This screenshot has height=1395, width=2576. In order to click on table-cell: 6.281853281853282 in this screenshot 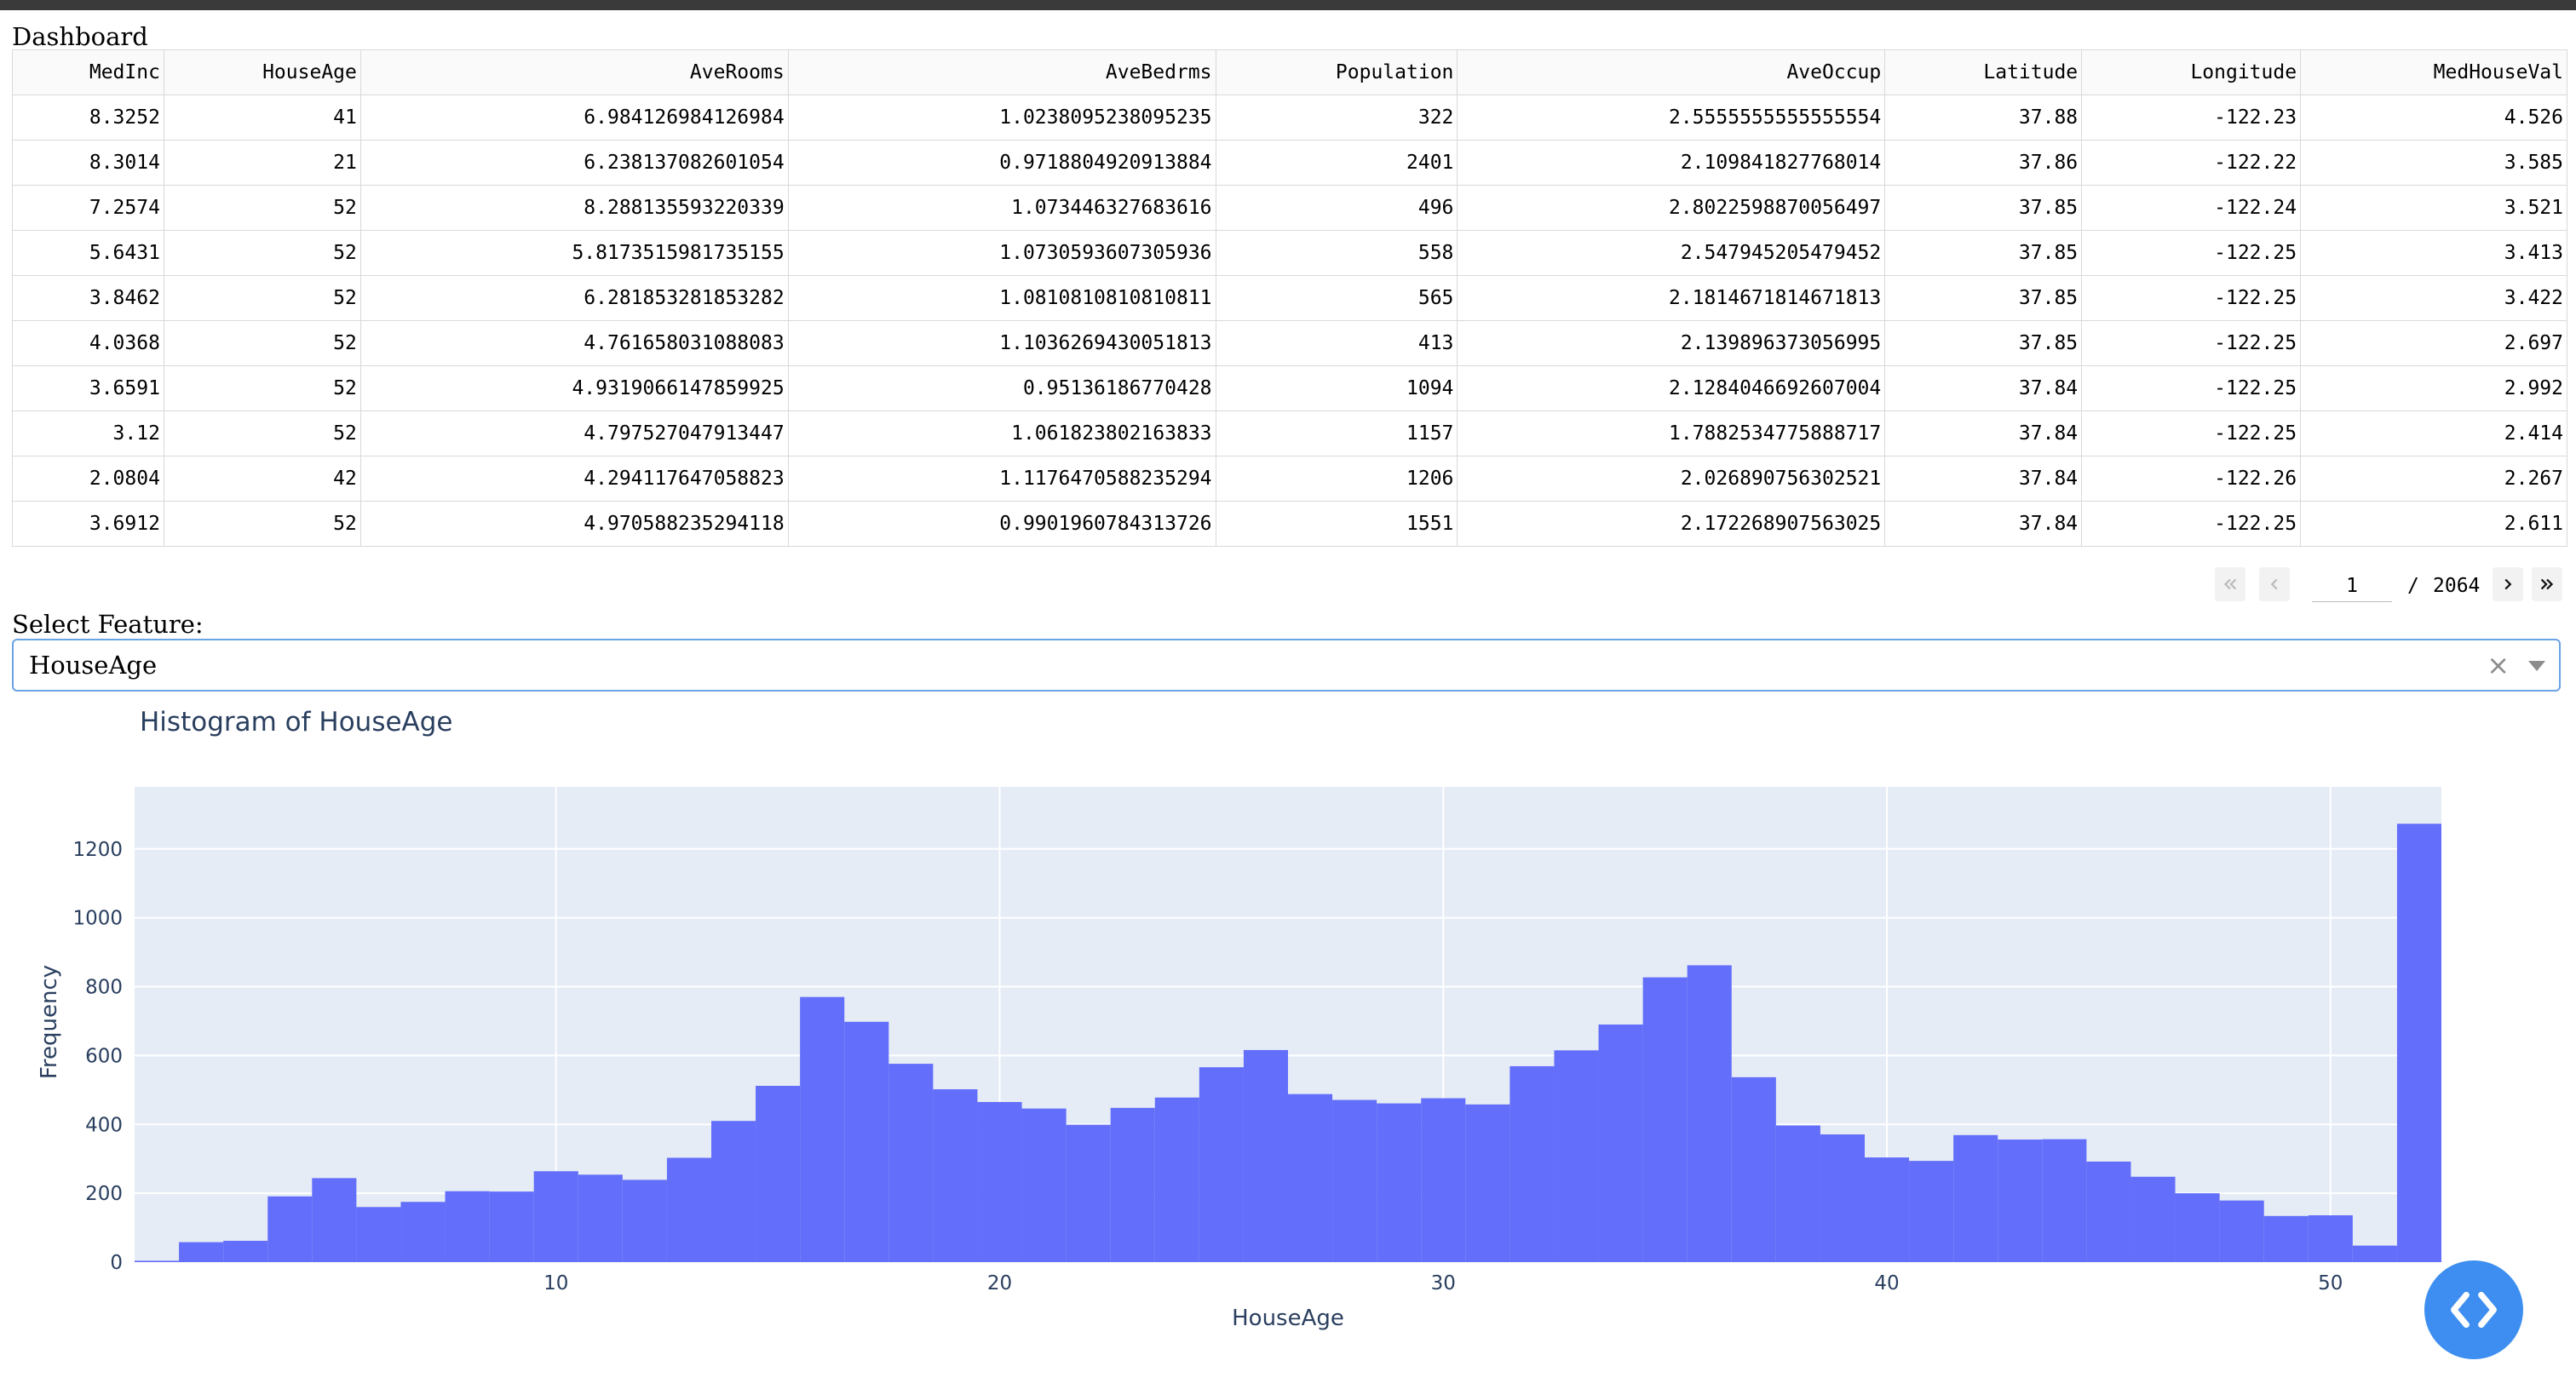, I will do `click(574, 298)`.